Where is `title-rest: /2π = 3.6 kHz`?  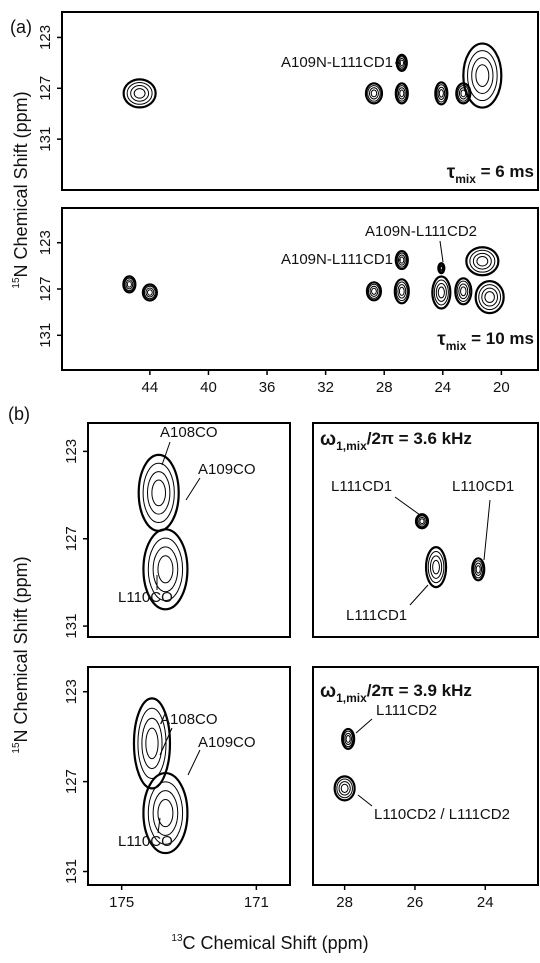 title-rest: /2π = 3.6 kHz is located at coordinates (419, 438).